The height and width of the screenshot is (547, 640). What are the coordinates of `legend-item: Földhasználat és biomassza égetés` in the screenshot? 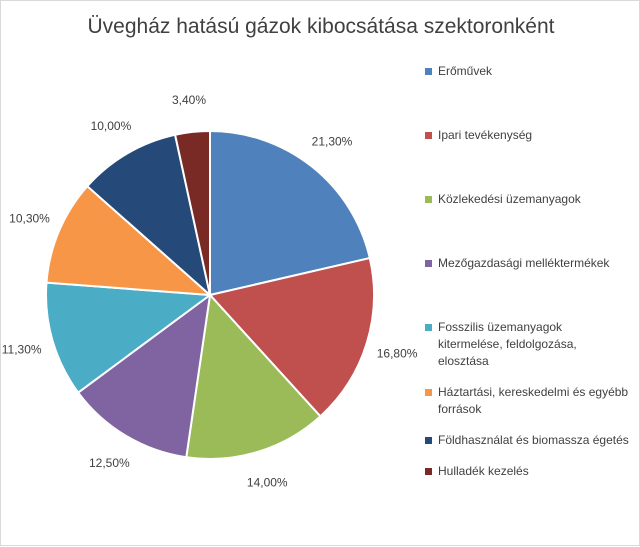 It's located at (527, 440).